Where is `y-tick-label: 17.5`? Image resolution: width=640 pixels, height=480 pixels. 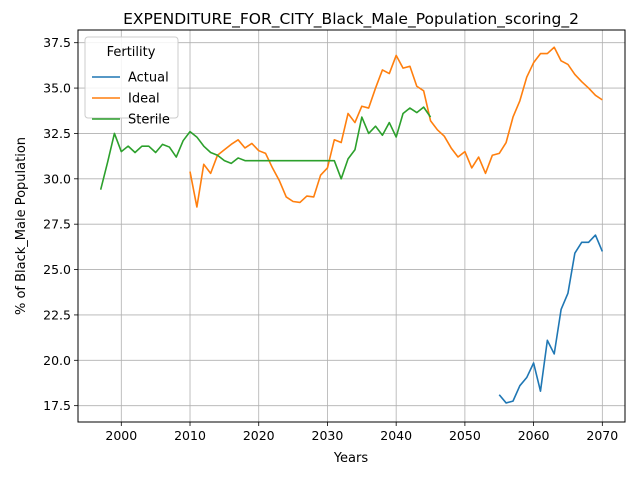 y-tick-label: 17.5 is located at coordinates (57, 405).